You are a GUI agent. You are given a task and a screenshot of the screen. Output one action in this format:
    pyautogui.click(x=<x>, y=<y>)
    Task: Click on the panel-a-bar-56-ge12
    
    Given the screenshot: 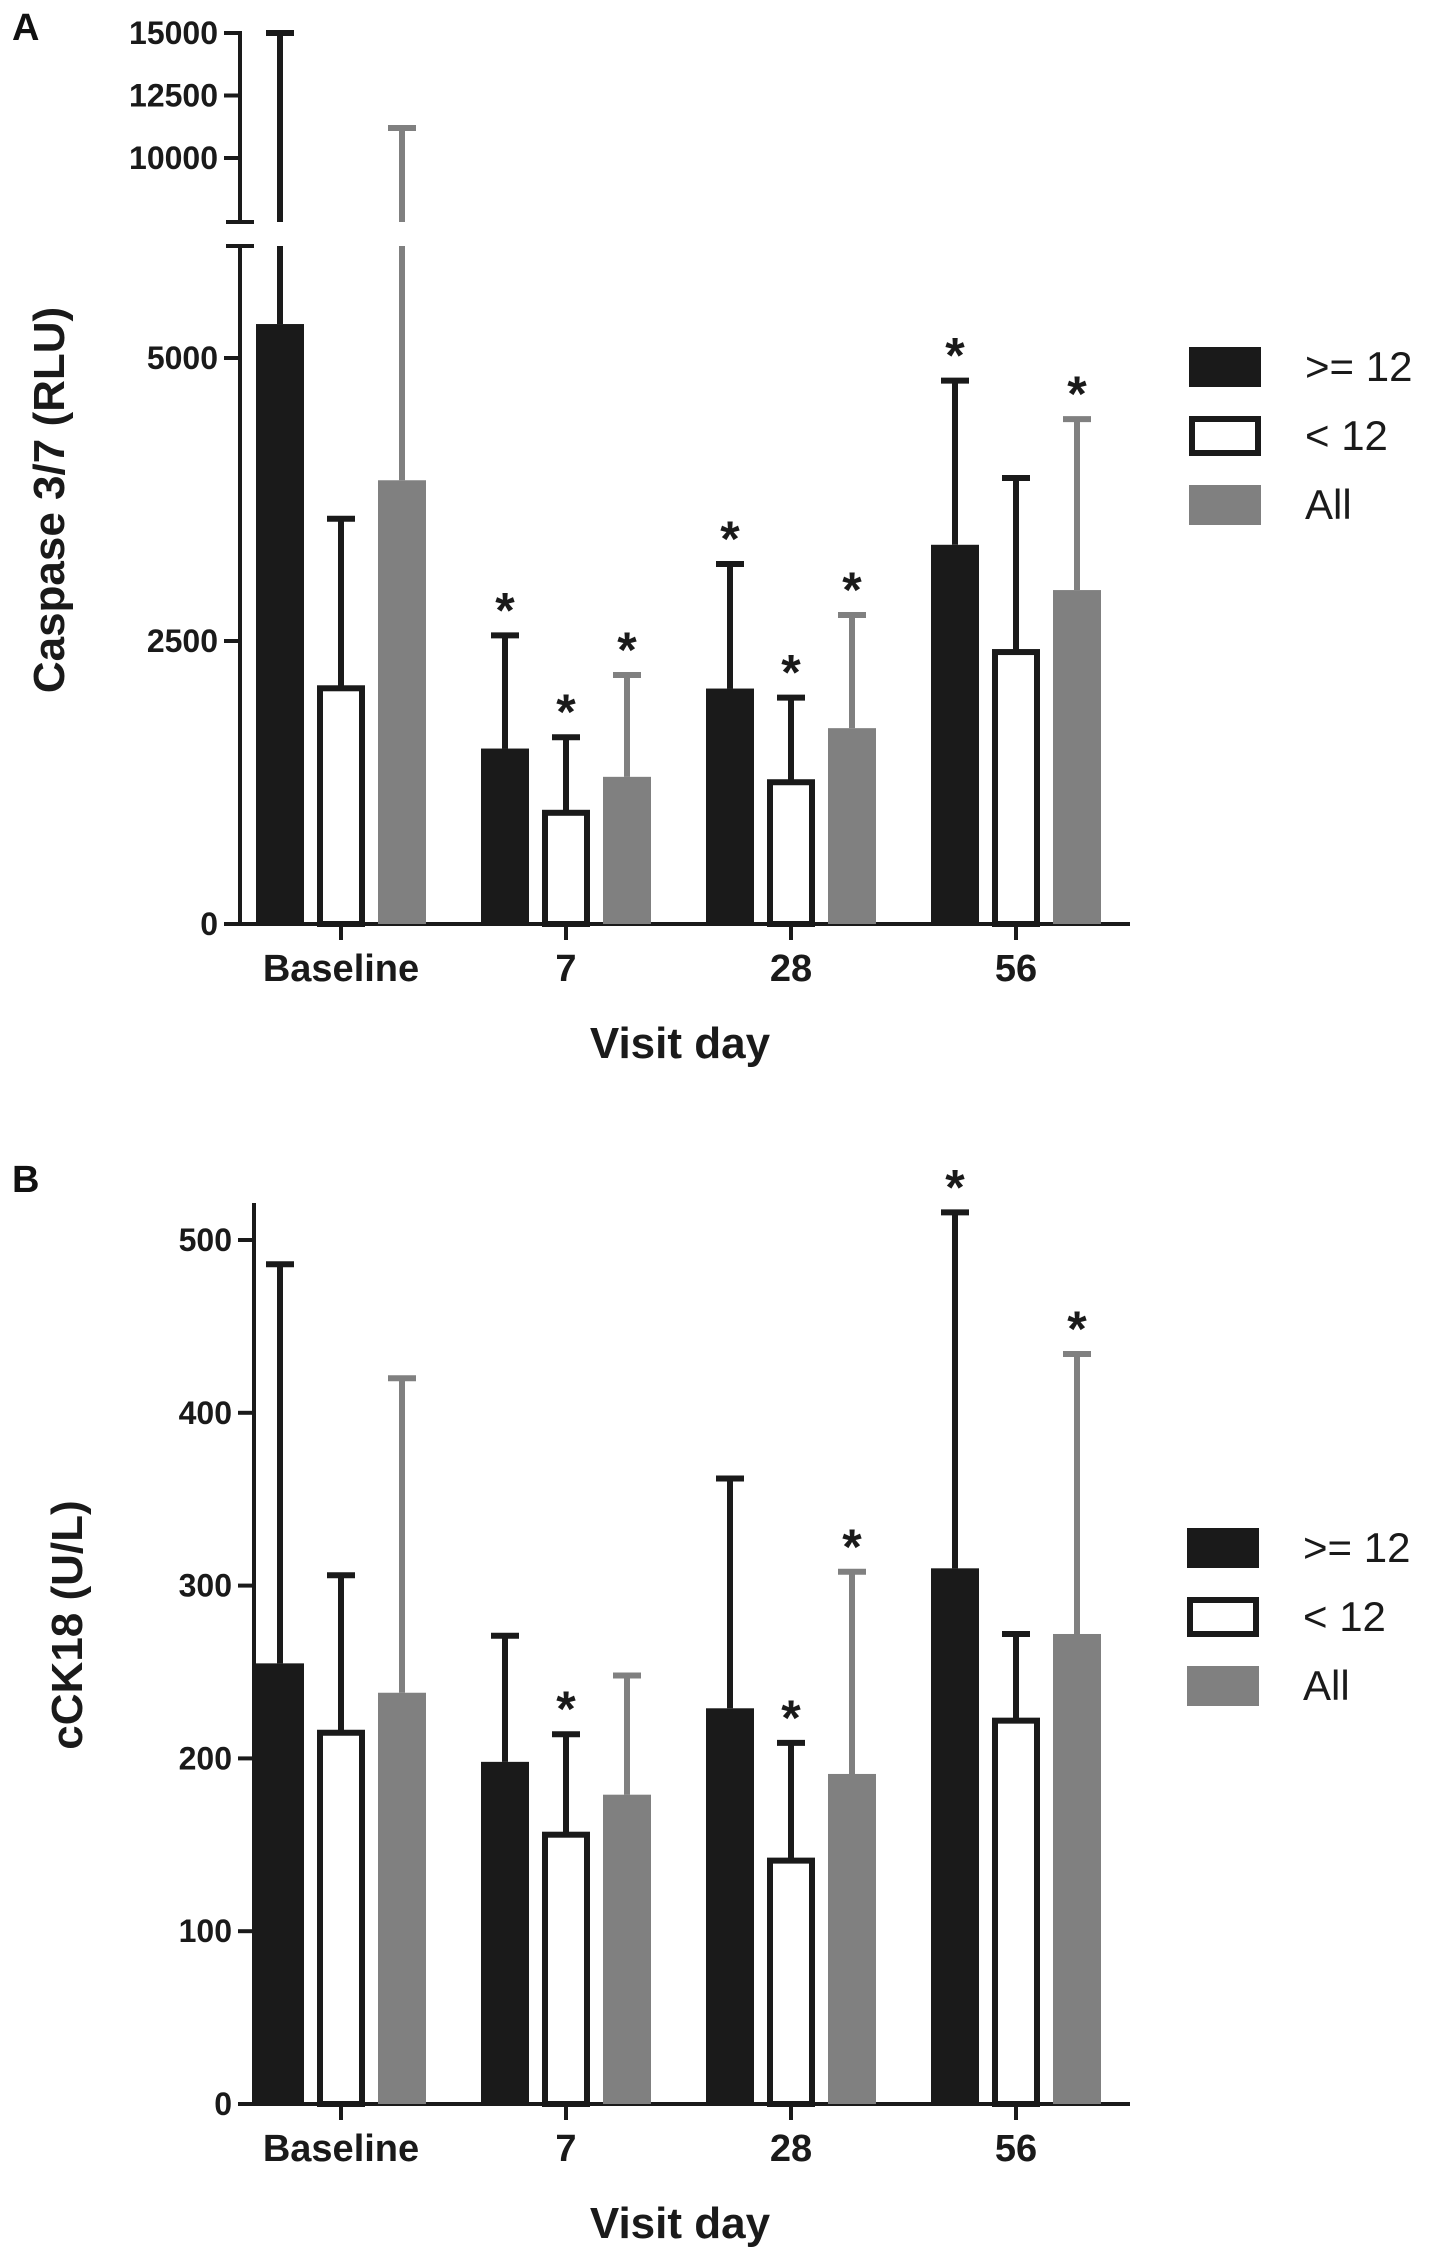 What is the action you would take?
    pyautogui.click(x=955, y=734)
    